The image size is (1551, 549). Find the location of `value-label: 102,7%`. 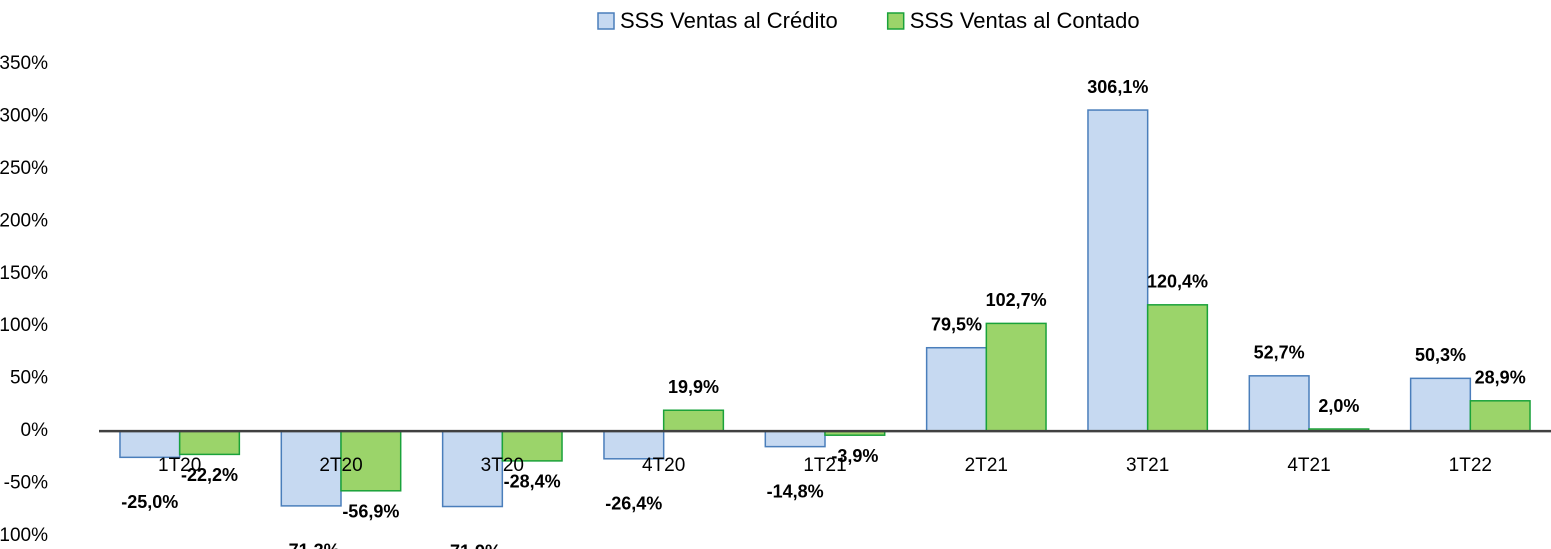

value-label: 102,7% is located at coordinates (1016, 300).